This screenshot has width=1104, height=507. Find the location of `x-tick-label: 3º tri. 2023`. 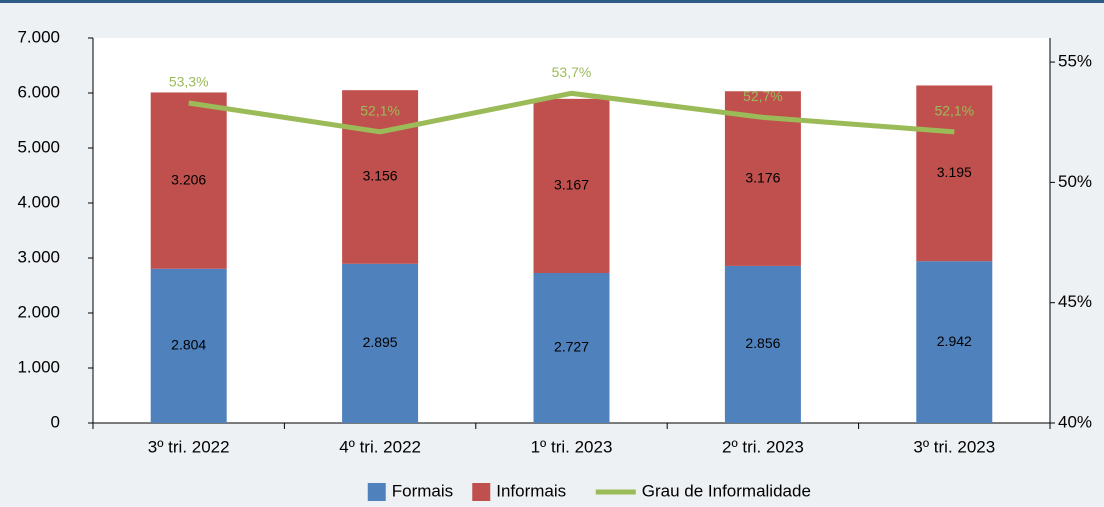

x-tick-label: 3º tri. 2023 is located at coordinates (954, 446).